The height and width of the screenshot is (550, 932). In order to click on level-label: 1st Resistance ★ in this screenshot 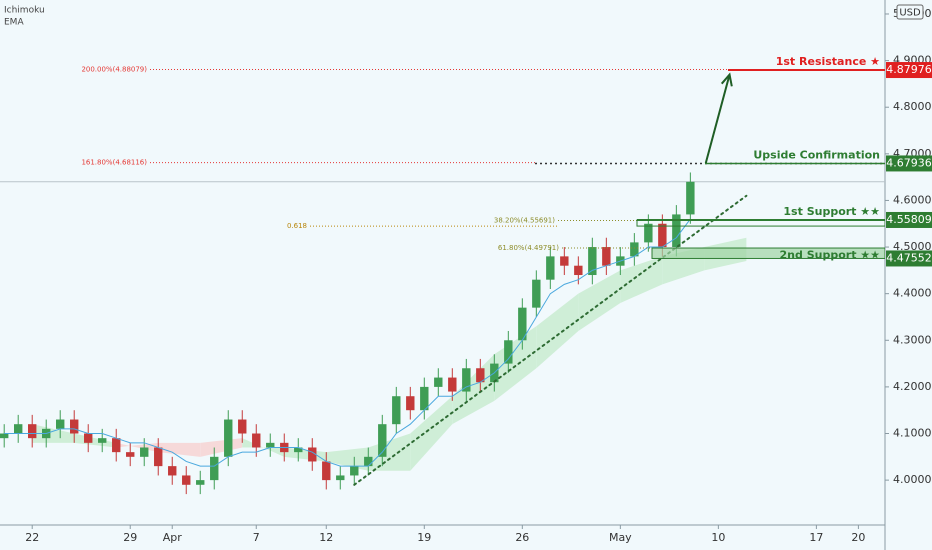, I will do `click(828, 61)`.